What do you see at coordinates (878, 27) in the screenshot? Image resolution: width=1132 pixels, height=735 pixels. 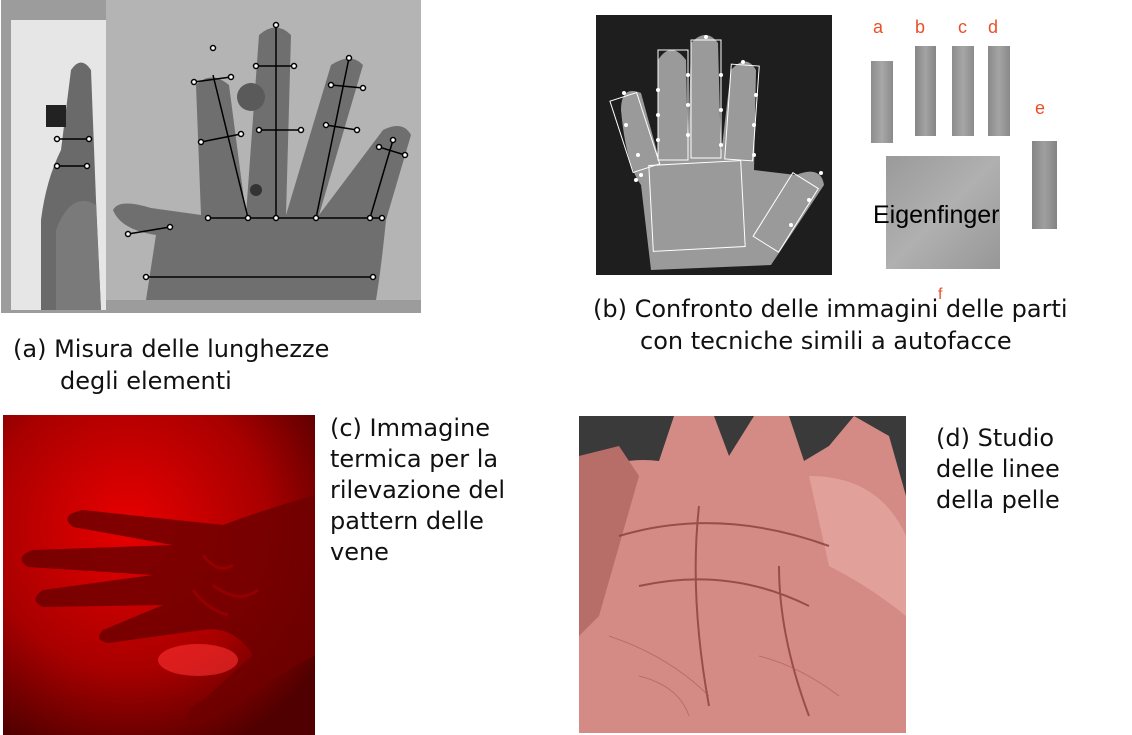 I see `part-label-a: a` at bounding box center [878, 27].